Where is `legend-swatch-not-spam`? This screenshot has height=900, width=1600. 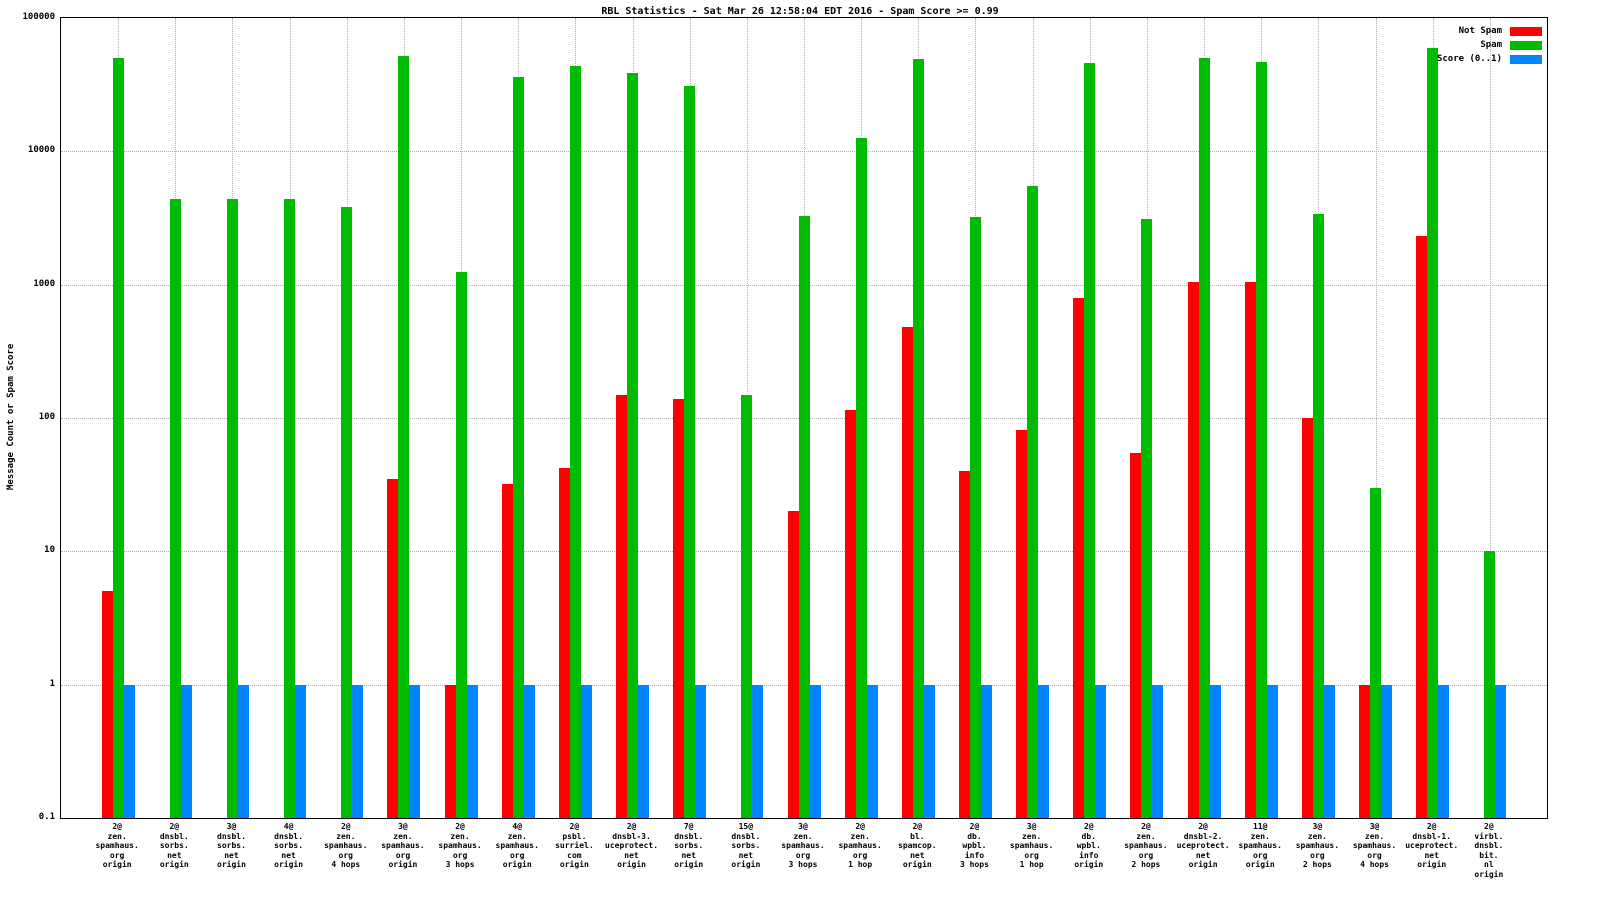
legend-swatch-not-spam is located at coordinates (1526, 31).